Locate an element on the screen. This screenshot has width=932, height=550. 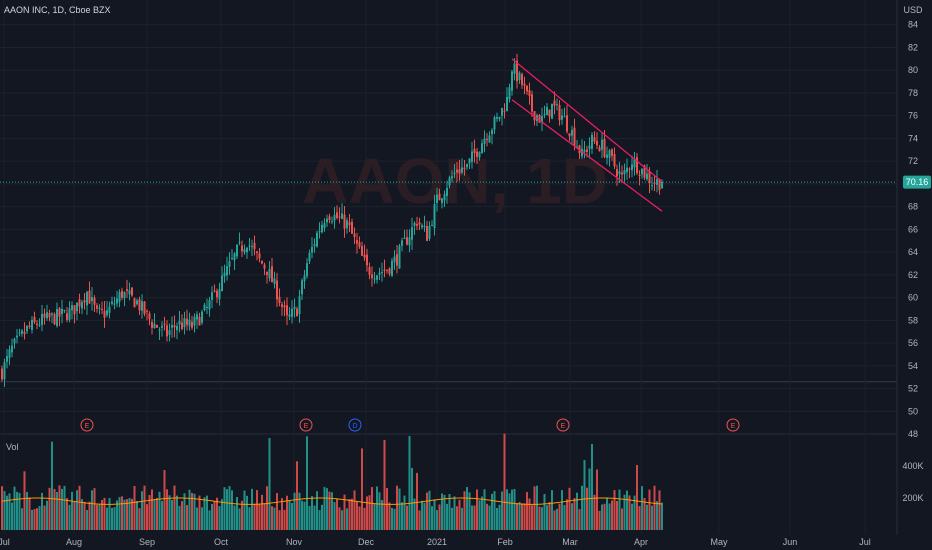
price-scale is located at coordinates (914, 275).